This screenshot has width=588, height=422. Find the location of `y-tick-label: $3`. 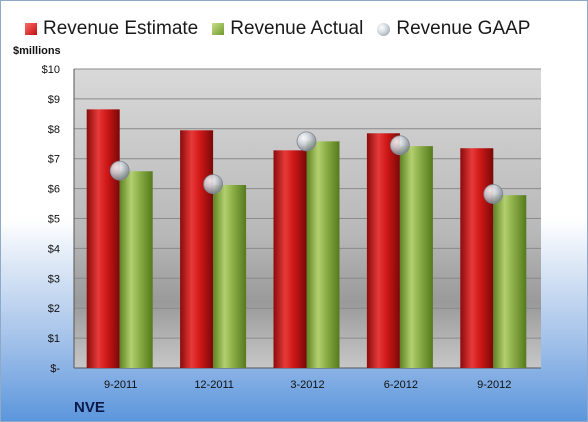

y-tick-label: $3 is located at coordinates (54, 279).